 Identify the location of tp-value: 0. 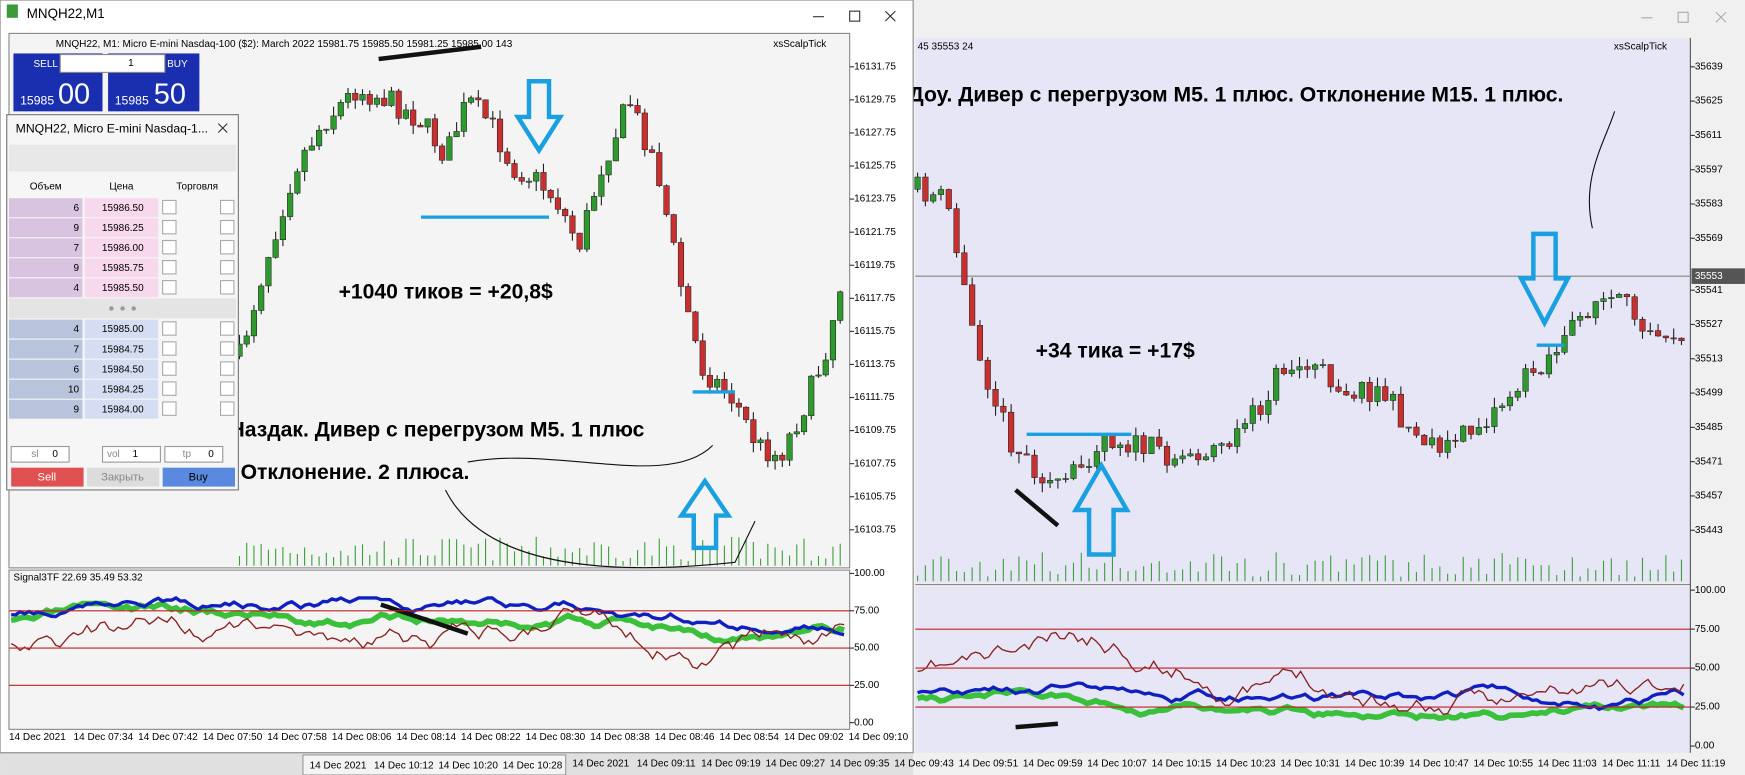
(211, 454).